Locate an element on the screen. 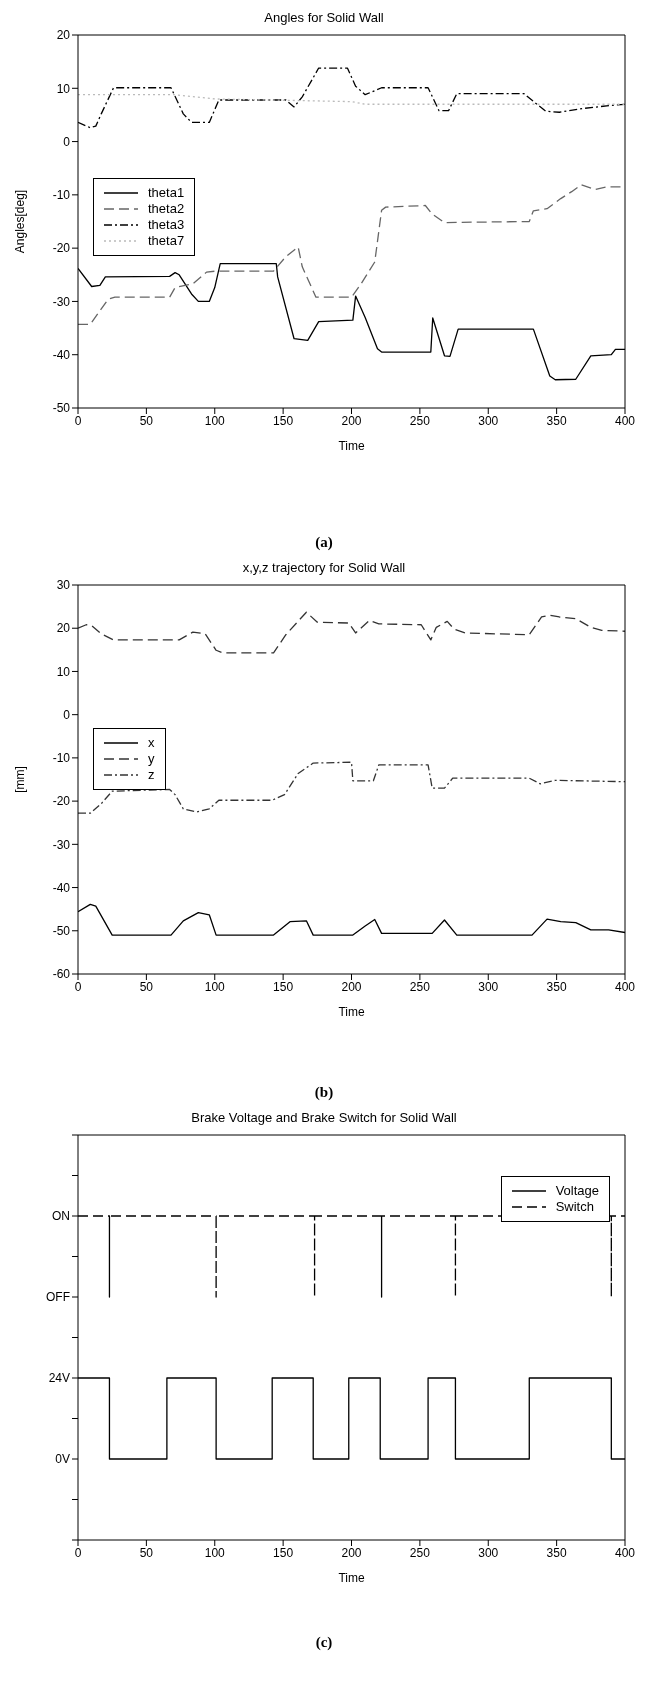  y-tick-label: 0V is located at coordinates (62, 1459).